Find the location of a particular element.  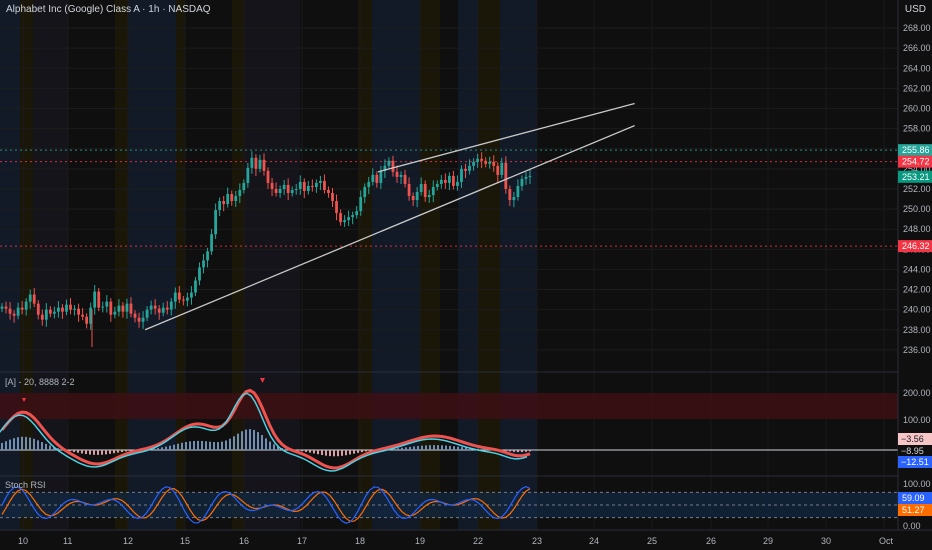

indicator-tag-label: −3.56 is located at coordinates (912, 439).